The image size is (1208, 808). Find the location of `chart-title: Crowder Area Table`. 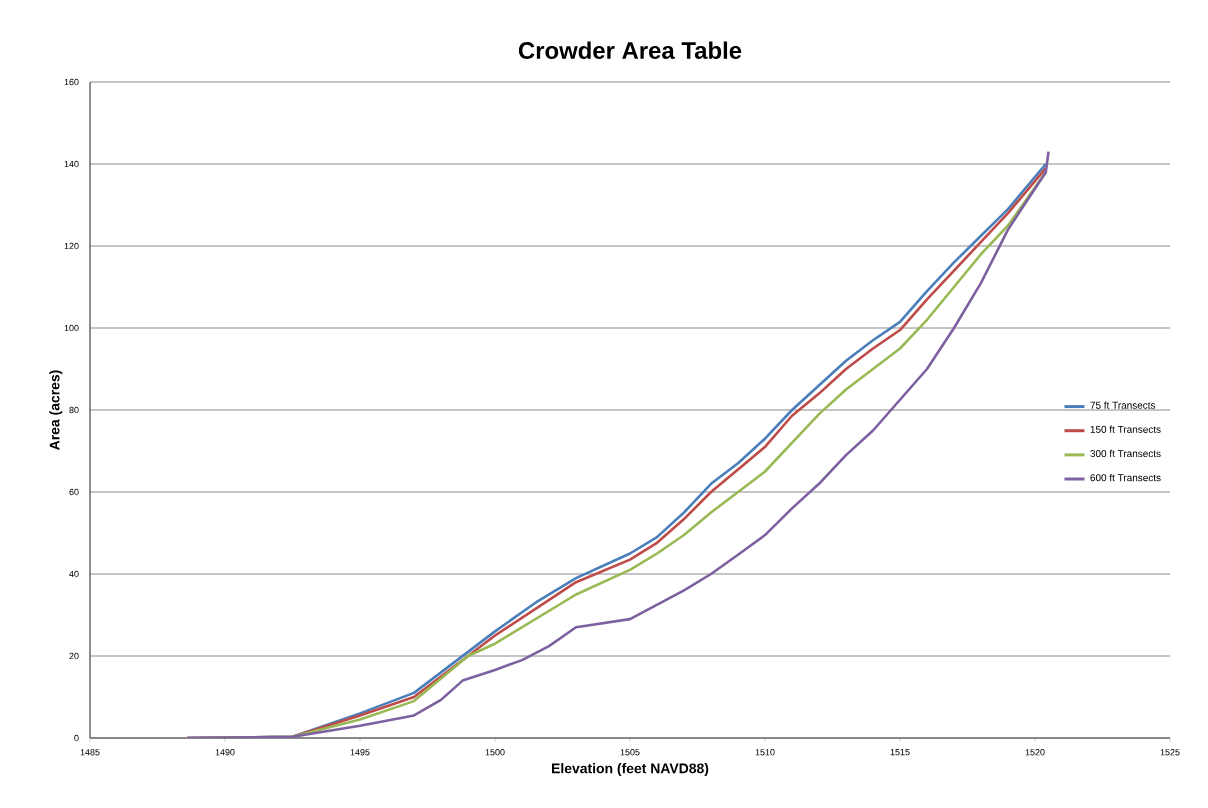

chart-title: Crowder Area Table is located at coordinates (630, 50).